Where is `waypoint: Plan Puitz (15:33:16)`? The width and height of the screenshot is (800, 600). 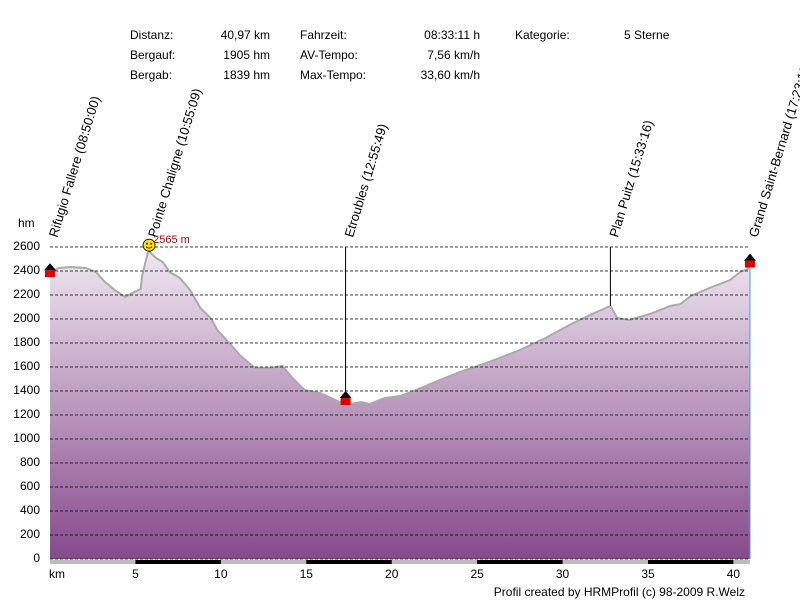 waypoint: Plan Puitz (15:33:16) is located at coordinates (631, 212).